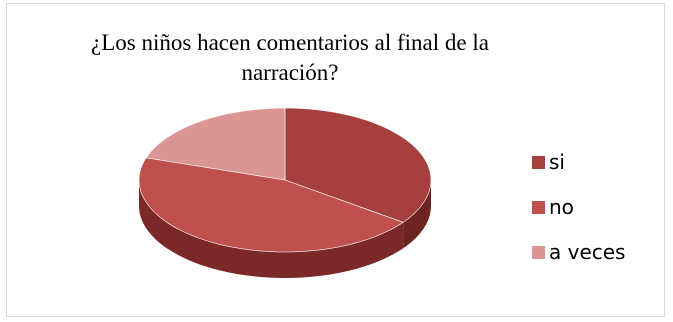 The image size is (673, 322). I want to click on pie-slice-no, so click(271, 205).